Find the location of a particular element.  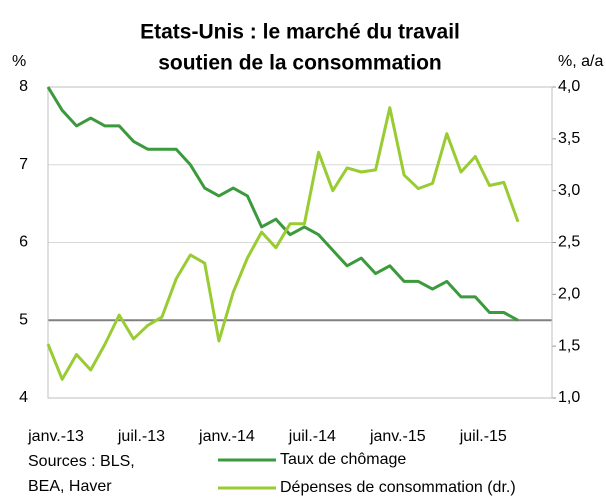

x-tick-label: janv.-13 is located at coordinates (55, 436).